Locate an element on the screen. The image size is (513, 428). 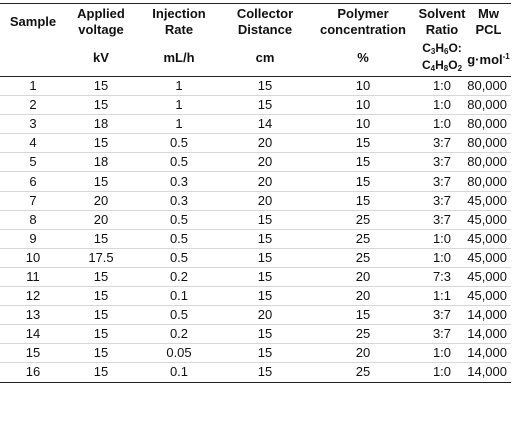
header-voltage-line2: voltage is located at coordinates (101, 29).